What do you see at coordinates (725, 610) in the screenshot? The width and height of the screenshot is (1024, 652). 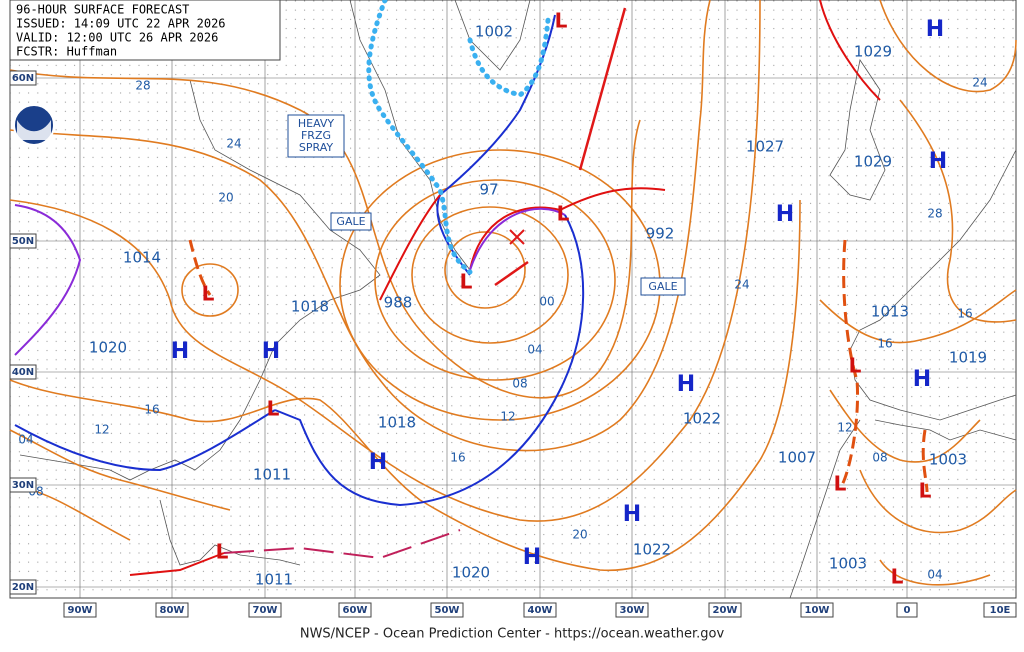 I see `longitude-label: 20W` at bounding box center [725, 610].